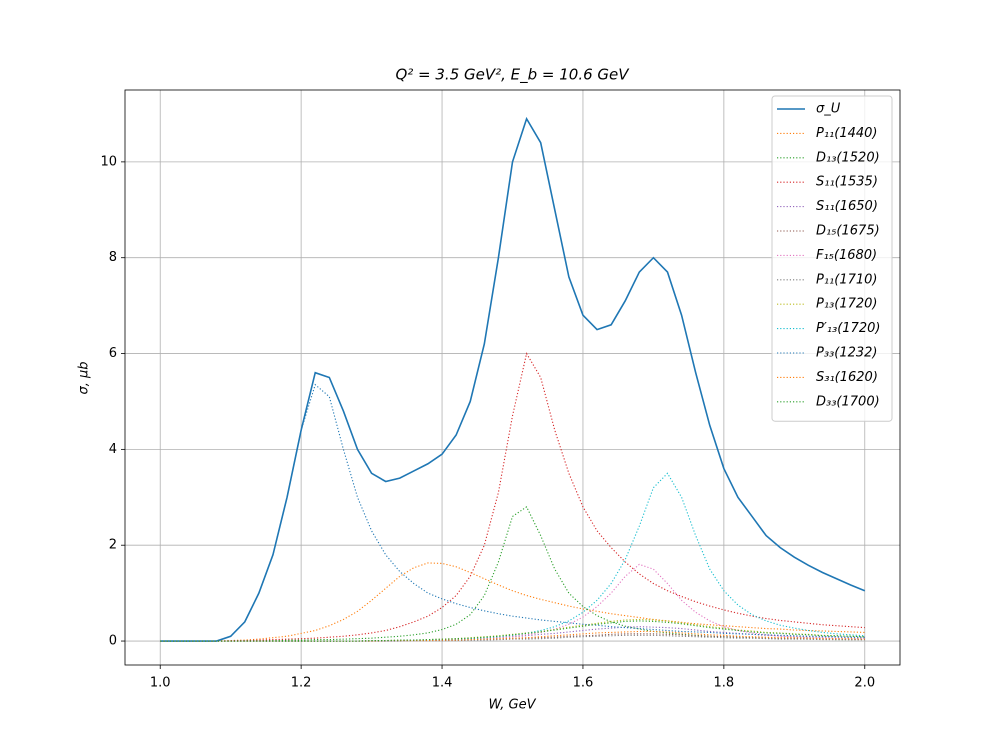 The height and width of the screenshot is (750, 1000). What do you see at coordinates (847, 353) in the screenshot?
I see `legend-label: P₃₃(1232)` at bounding box center [847, 353].